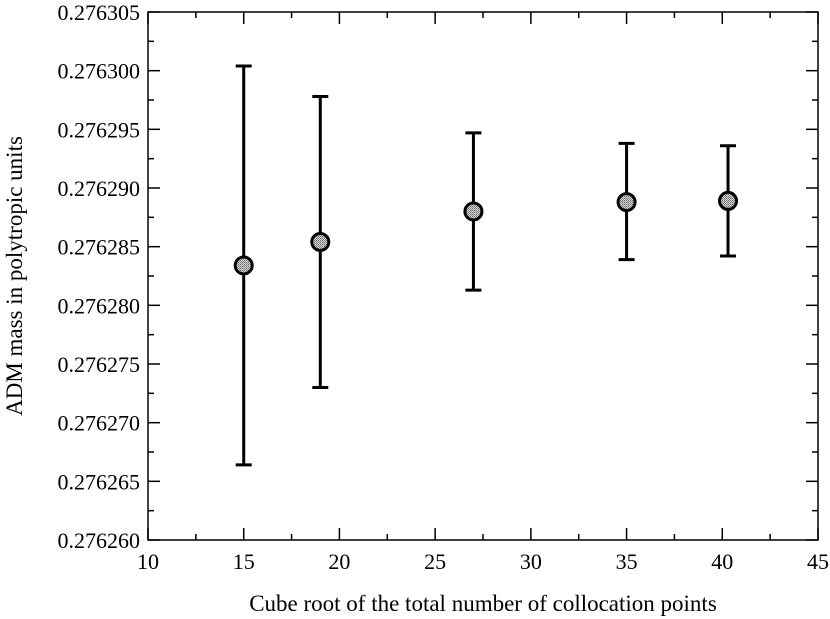 Image resolution: width=830 pixels, height=619 pixels. What do you see at coordinates (99, 129) in the screenshot?
I see `y-tick-label: 0.276295` at bounding box center [99, 129].